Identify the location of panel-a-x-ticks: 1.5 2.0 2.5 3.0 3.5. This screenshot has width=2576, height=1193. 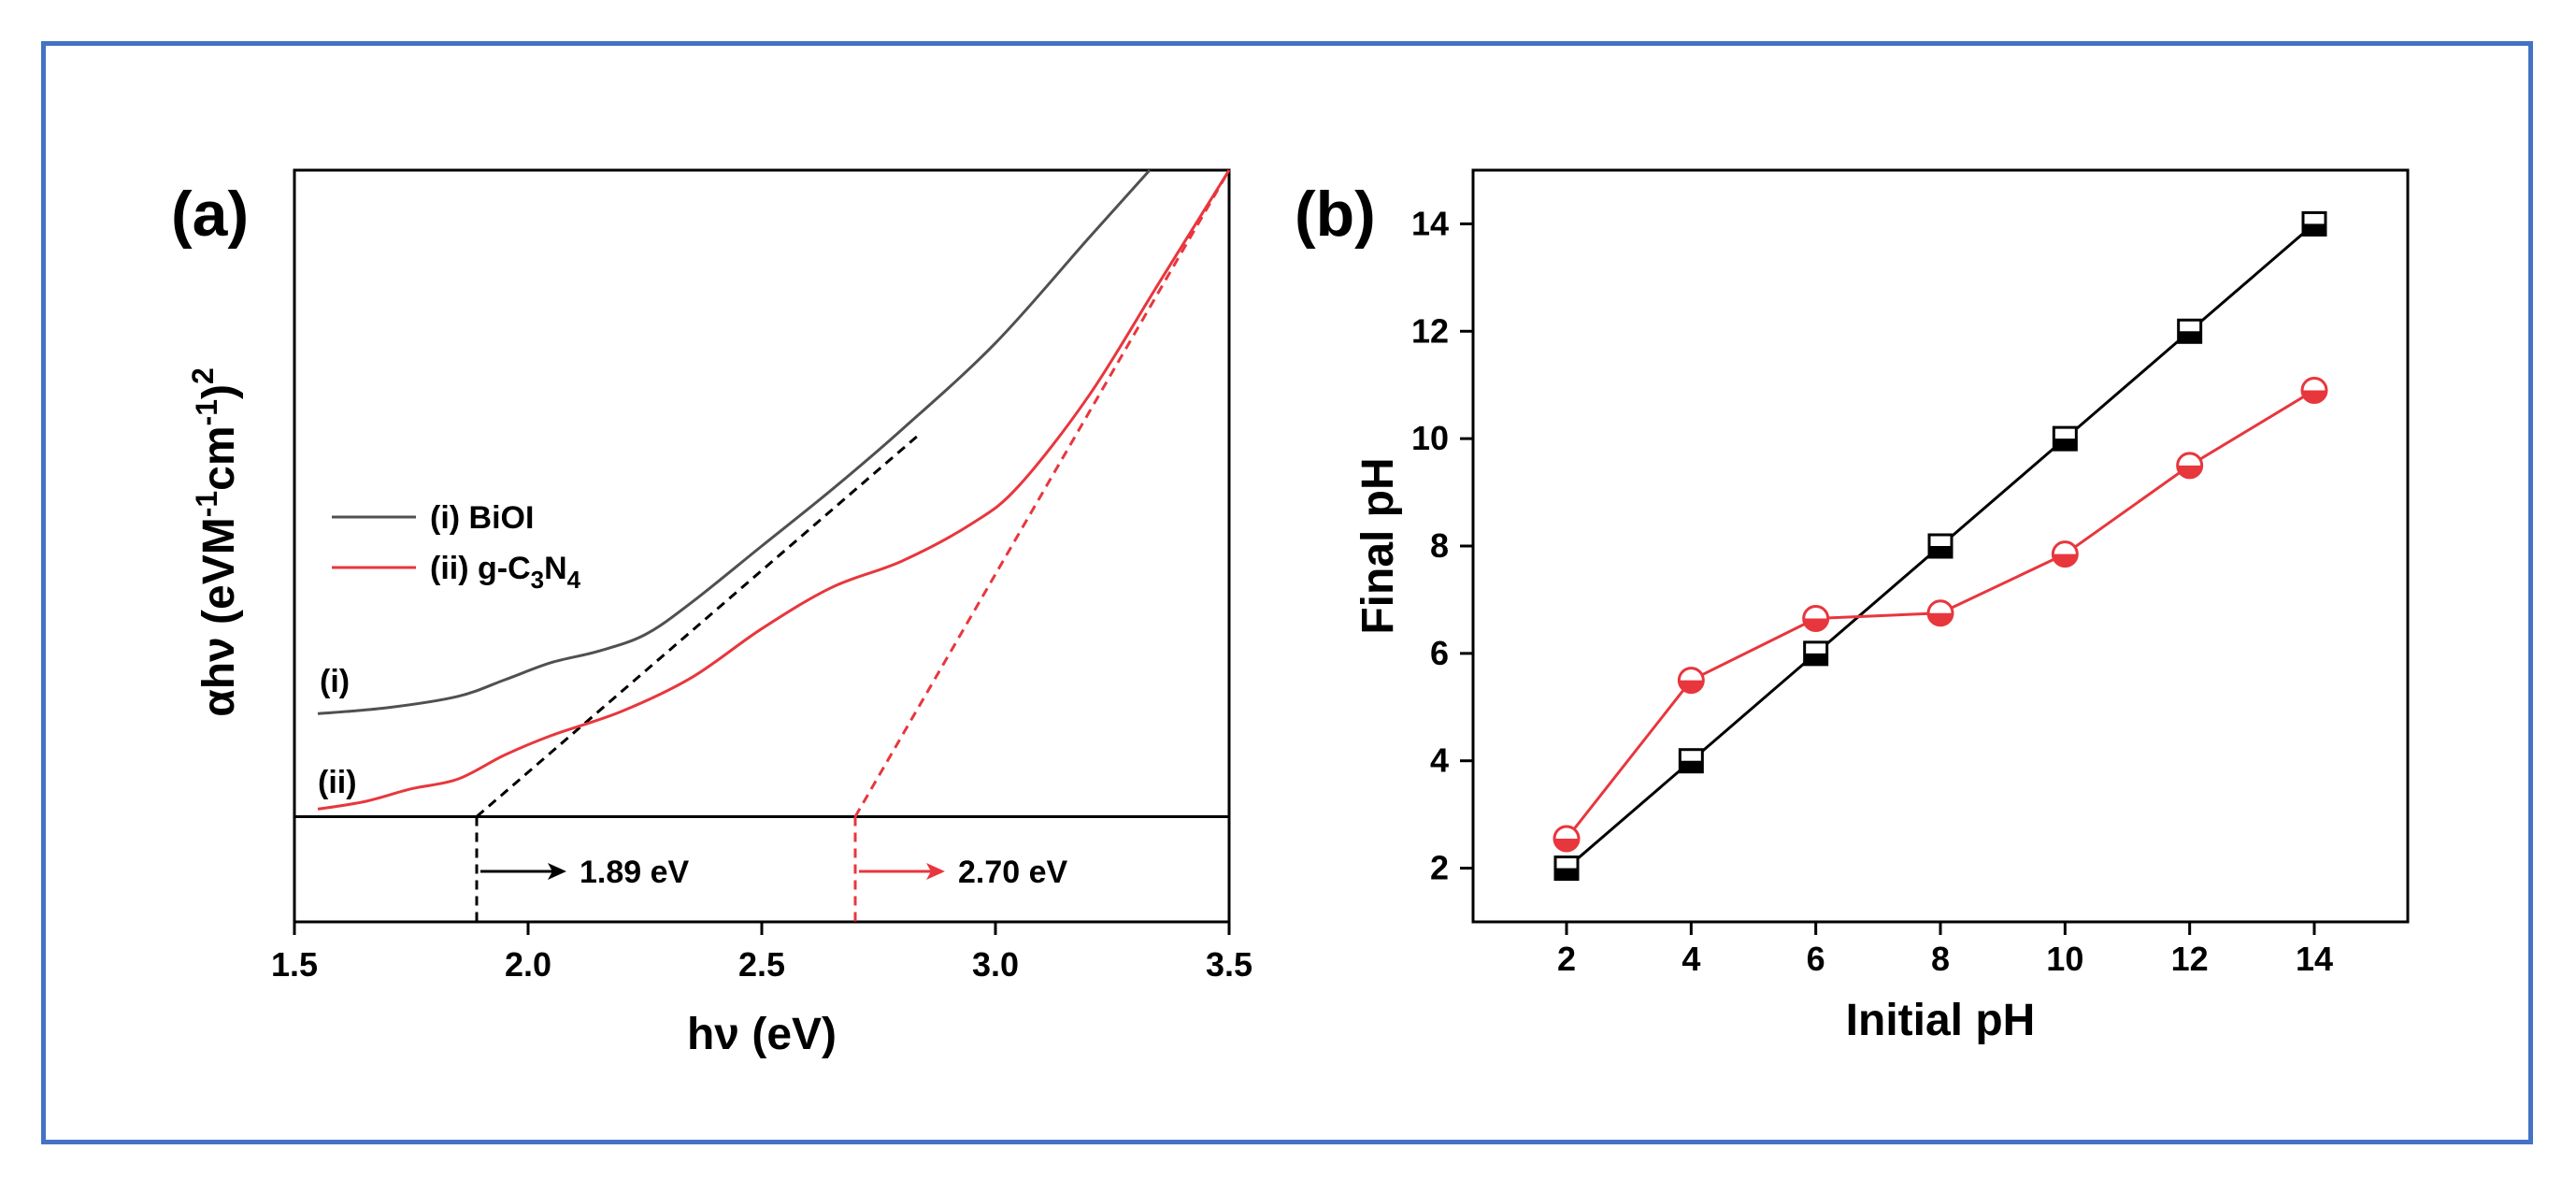
(761, 953).